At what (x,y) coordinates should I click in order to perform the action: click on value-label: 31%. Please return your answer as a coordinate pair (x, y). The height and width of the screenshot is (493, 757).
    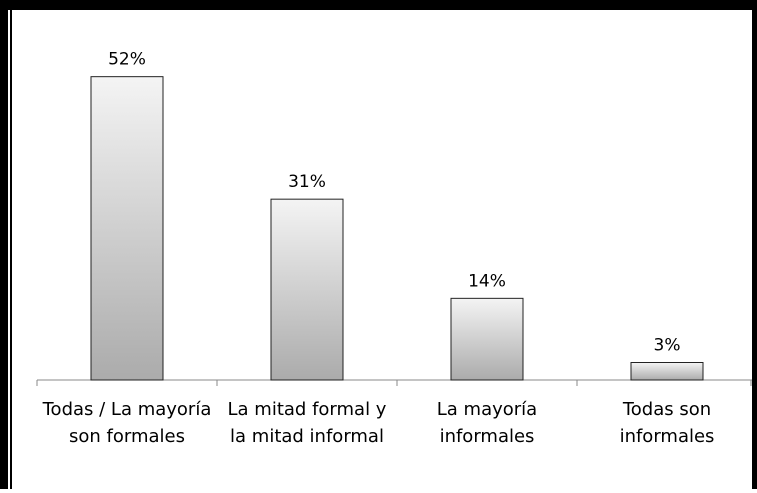
    Looking at the image, I should click on (307, 182).